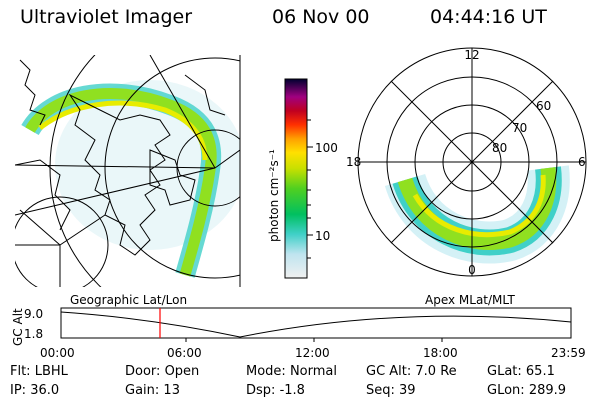  Describe the element at coordinates (33, 314) in the screenshot. I see `y-tick-9: 9.0` at that location.